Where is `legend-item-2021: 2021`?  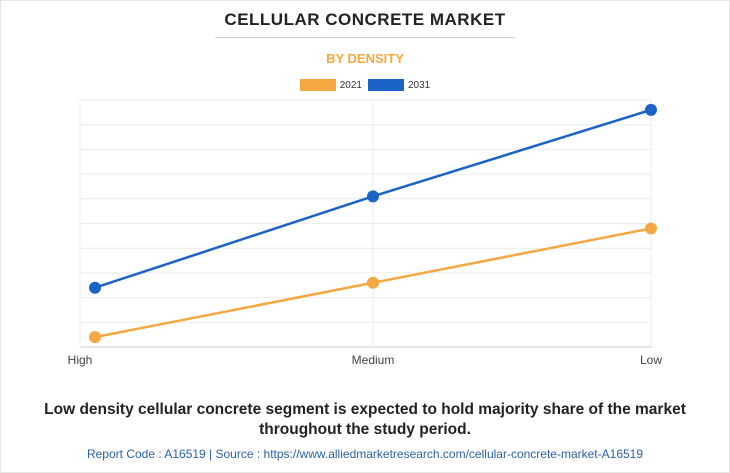 legend-item-2021: 2021 is located at coordinates (330, 85).